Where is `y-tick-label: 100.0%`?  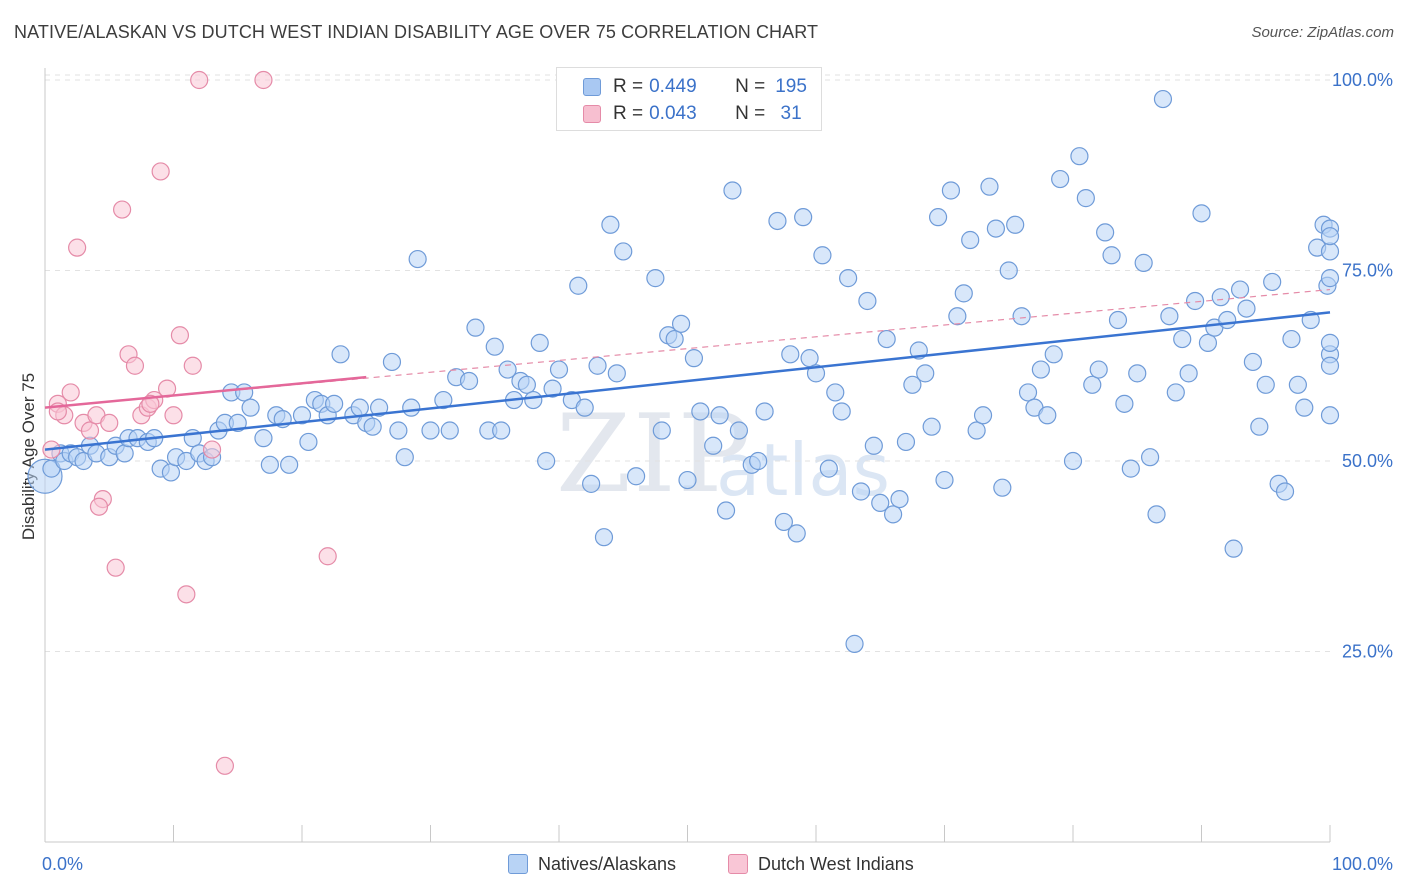
y-tick-label: 100.0% is located at coordinates (1362, 80).